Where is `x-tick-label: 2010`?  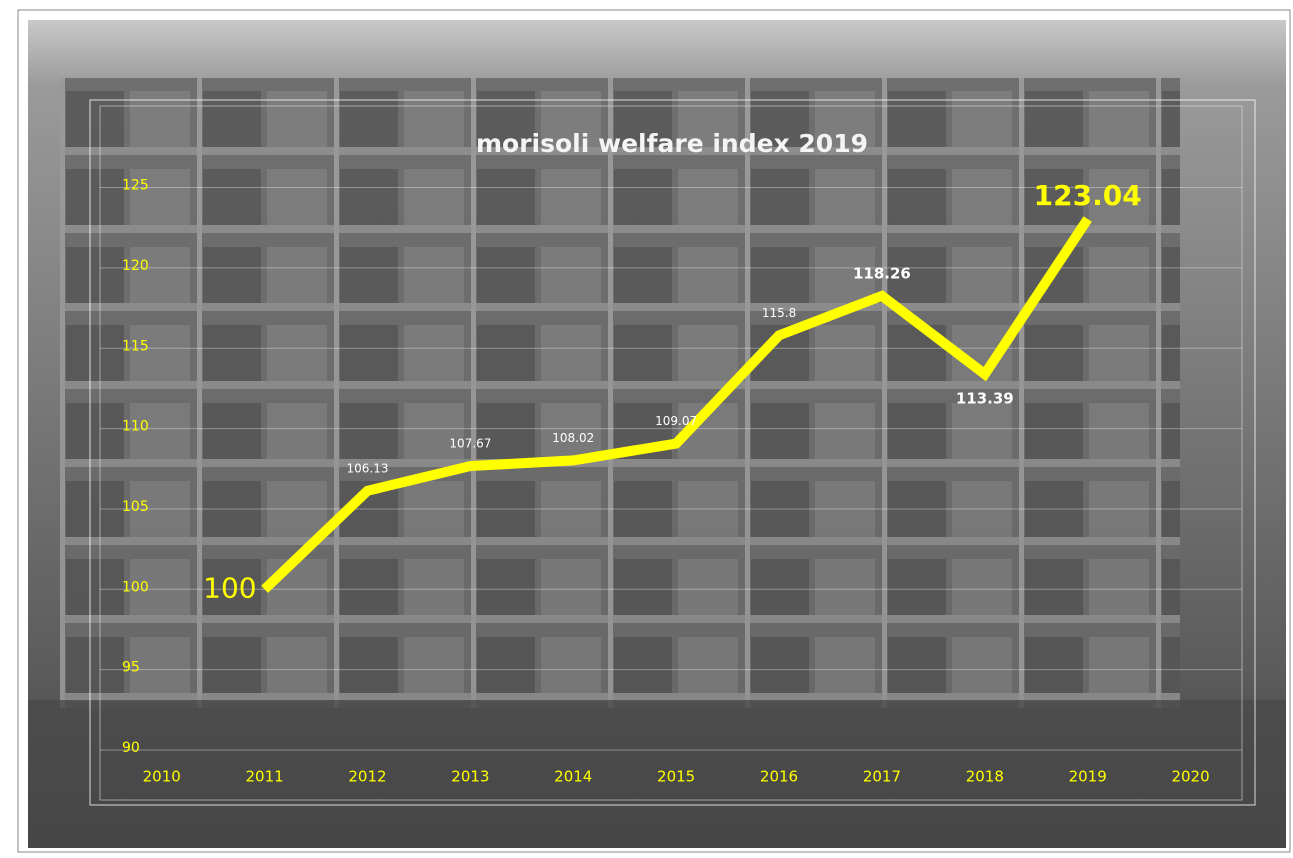 x-tick-label: 2010 is located at coordinates (162, 777).